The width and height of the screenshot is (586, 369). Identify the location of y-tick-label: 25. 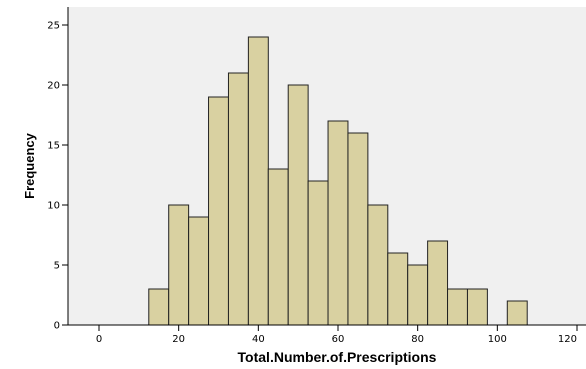
(53, 26).